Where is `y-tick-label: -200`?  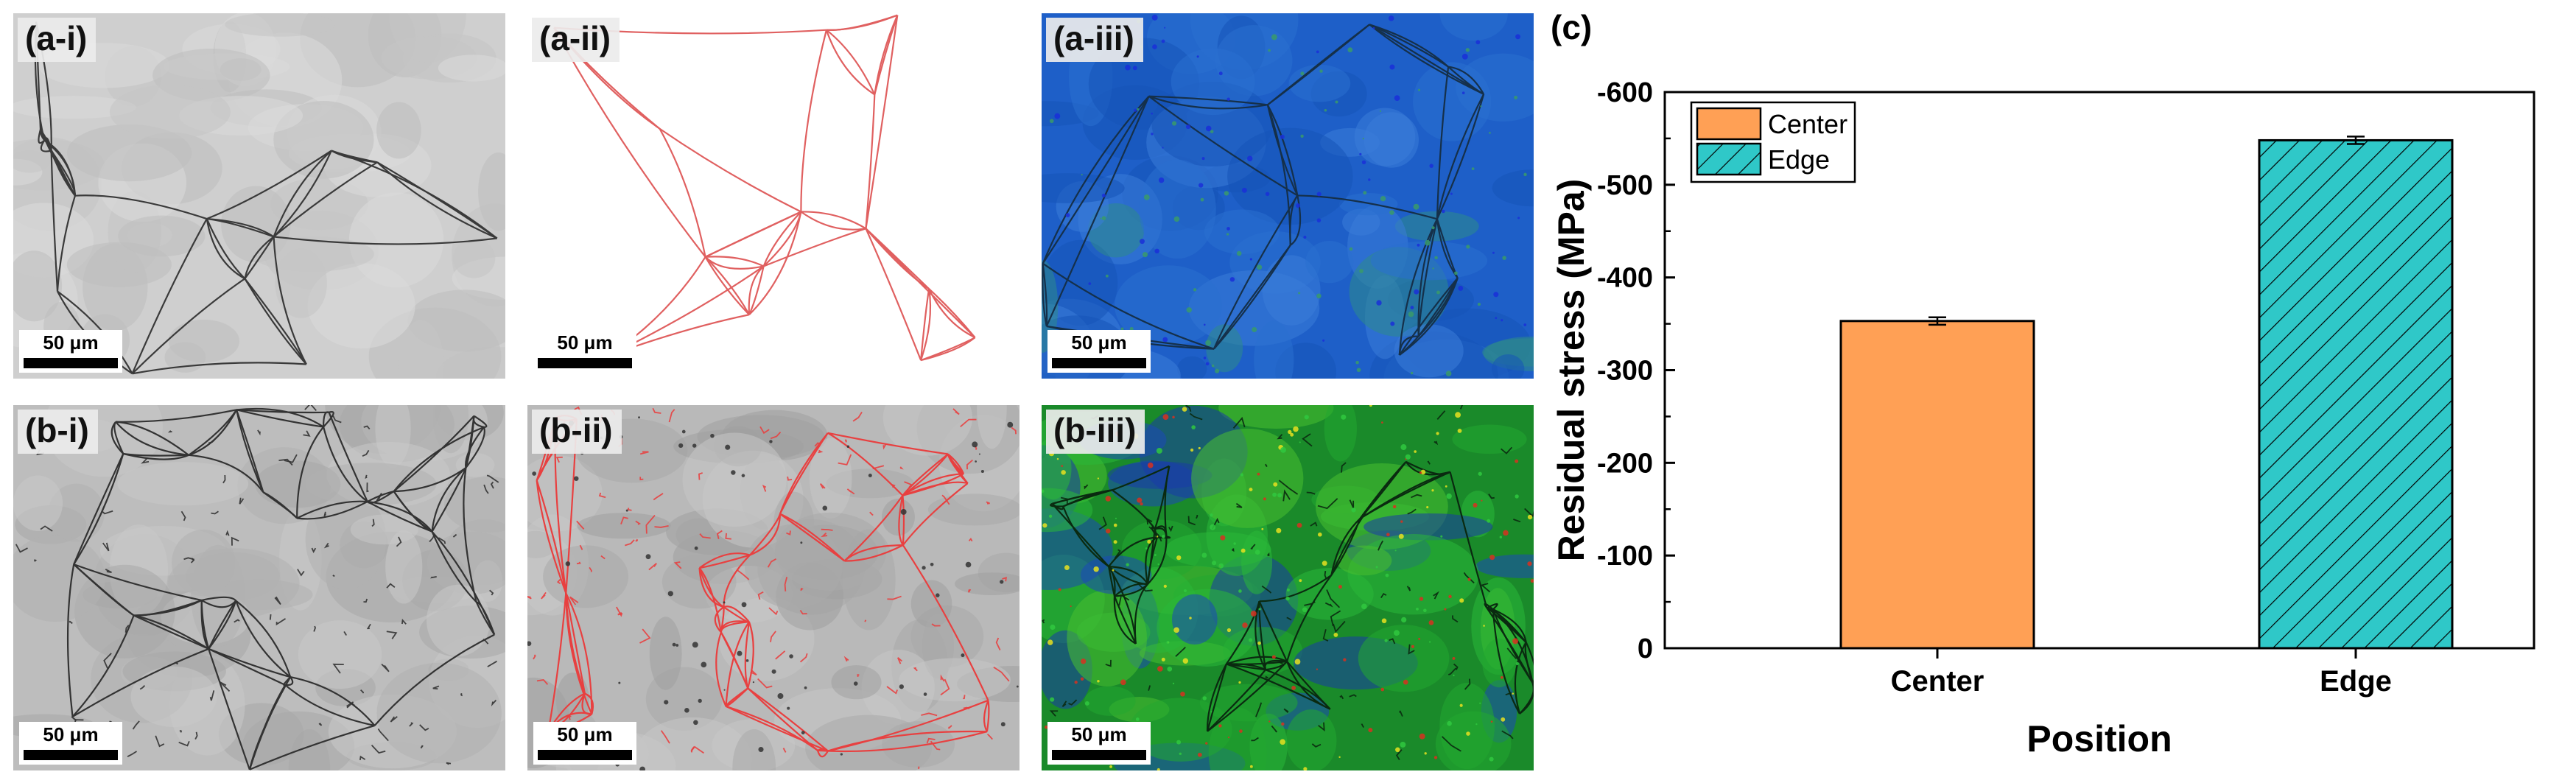 y-tick-label: -200 is located at coordinates (1625, 463).